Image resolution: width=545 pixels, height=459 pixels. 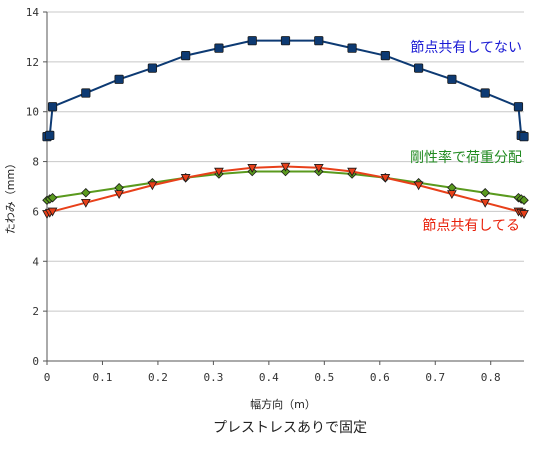 I want to click on x-tick-label: 0.5, so click(x=324, y=377).